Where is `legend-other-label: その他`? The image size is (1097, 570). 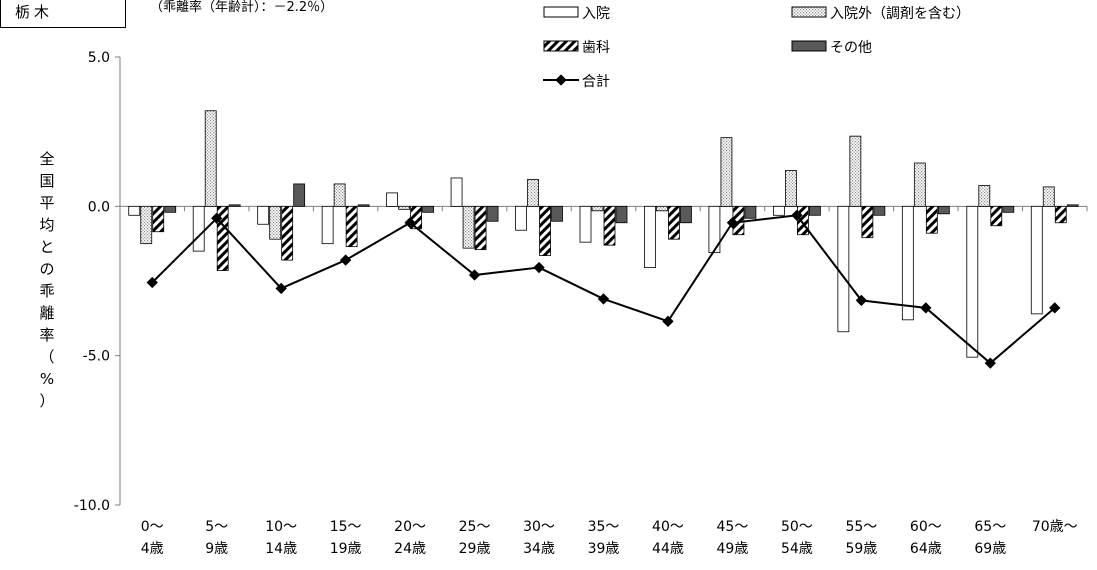 legend-other-label: その他 is located at coordinates (851, 48).